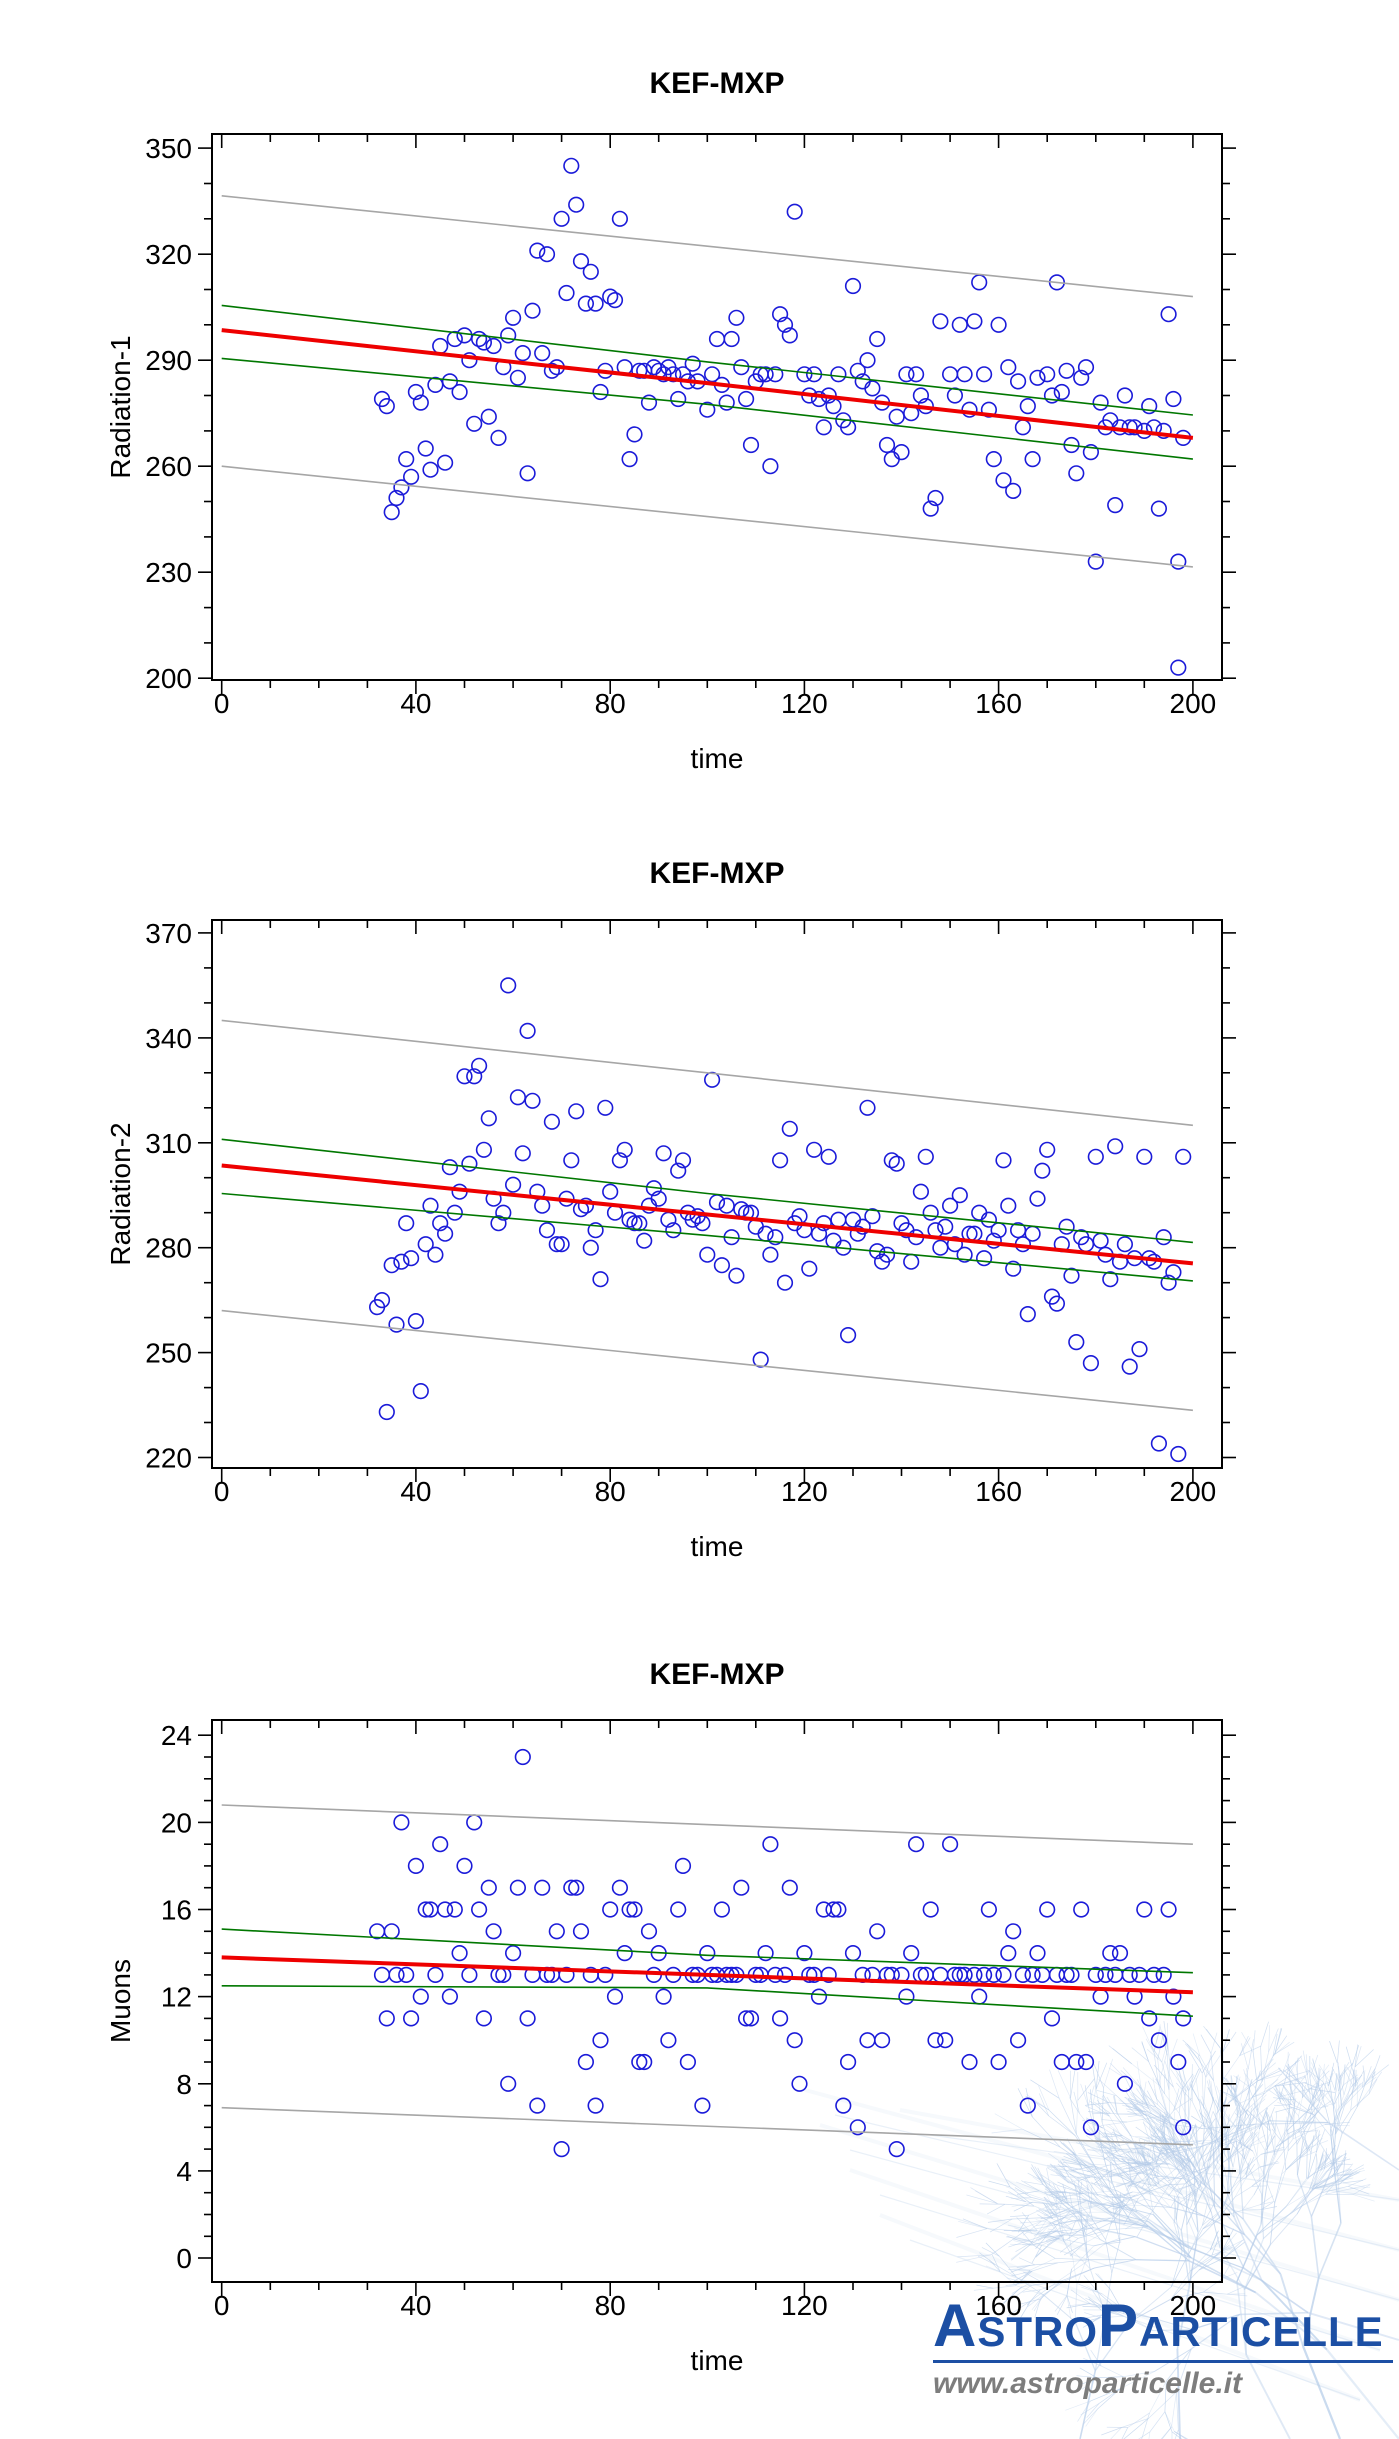  Describe the element at coordinates (1087, 2383) in the screenshot. I see `astroparticelle-url: www.astroparticelle.it` at that location.